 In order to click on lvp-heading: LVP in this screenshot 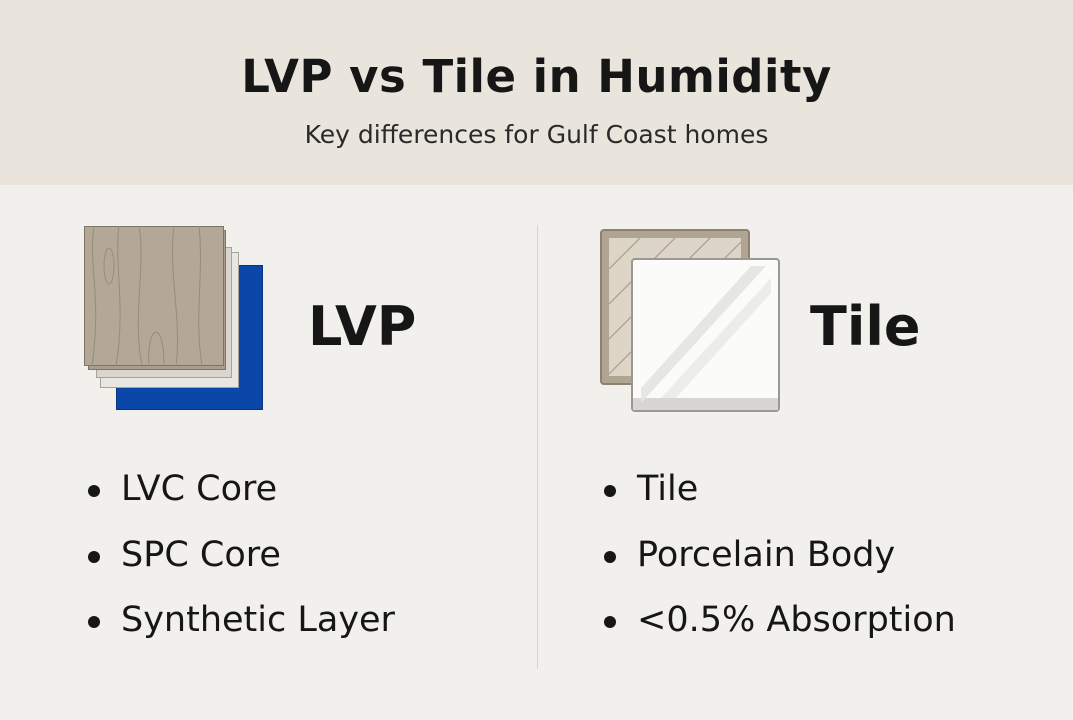, I will do `click(362, 326)`.